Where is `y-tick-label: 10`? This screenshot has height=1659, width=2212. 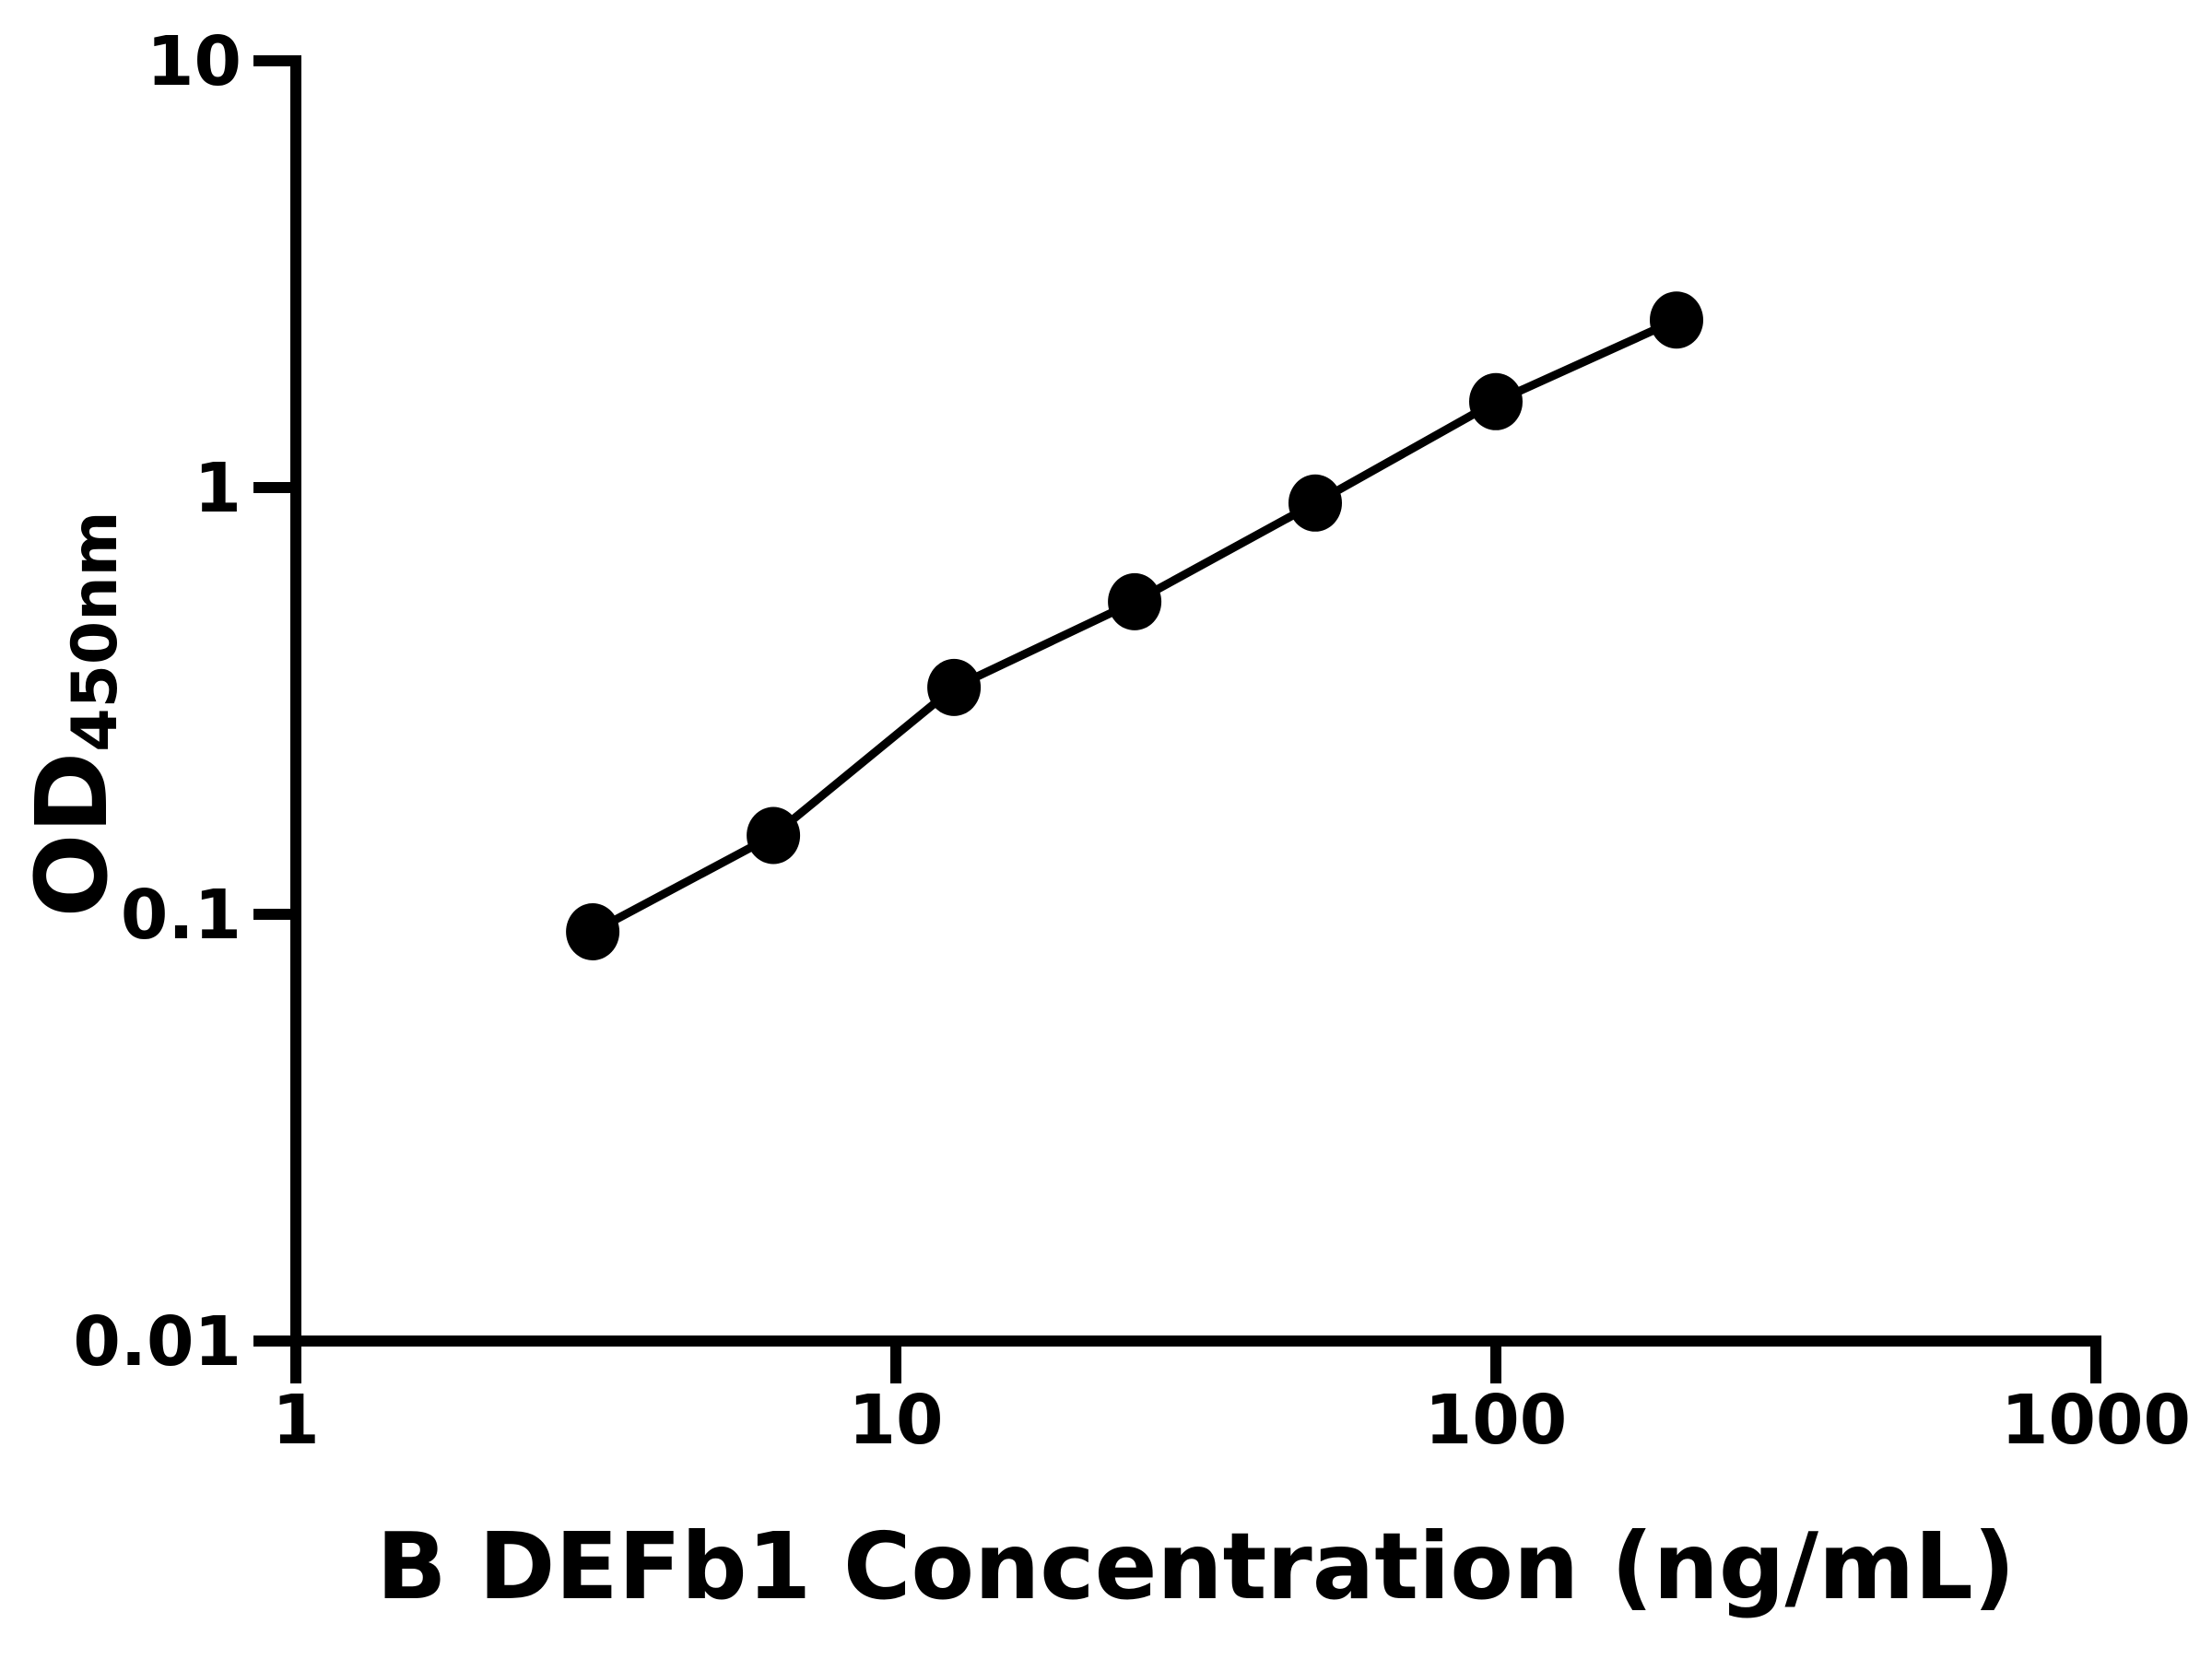
y-tick-label: 10 is located at coordinates (194, 61).